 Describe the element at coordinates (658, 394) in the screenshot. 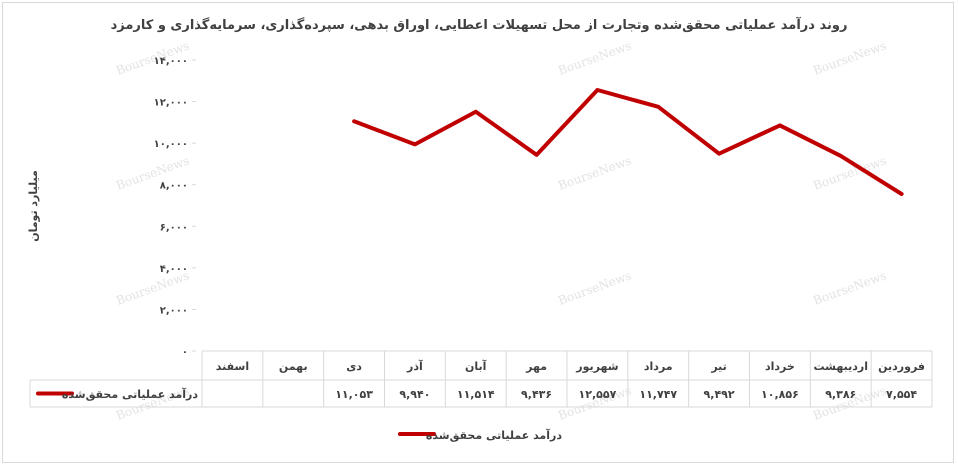

I see `data-table-value: ۱۱,۷۴۷` at that location.